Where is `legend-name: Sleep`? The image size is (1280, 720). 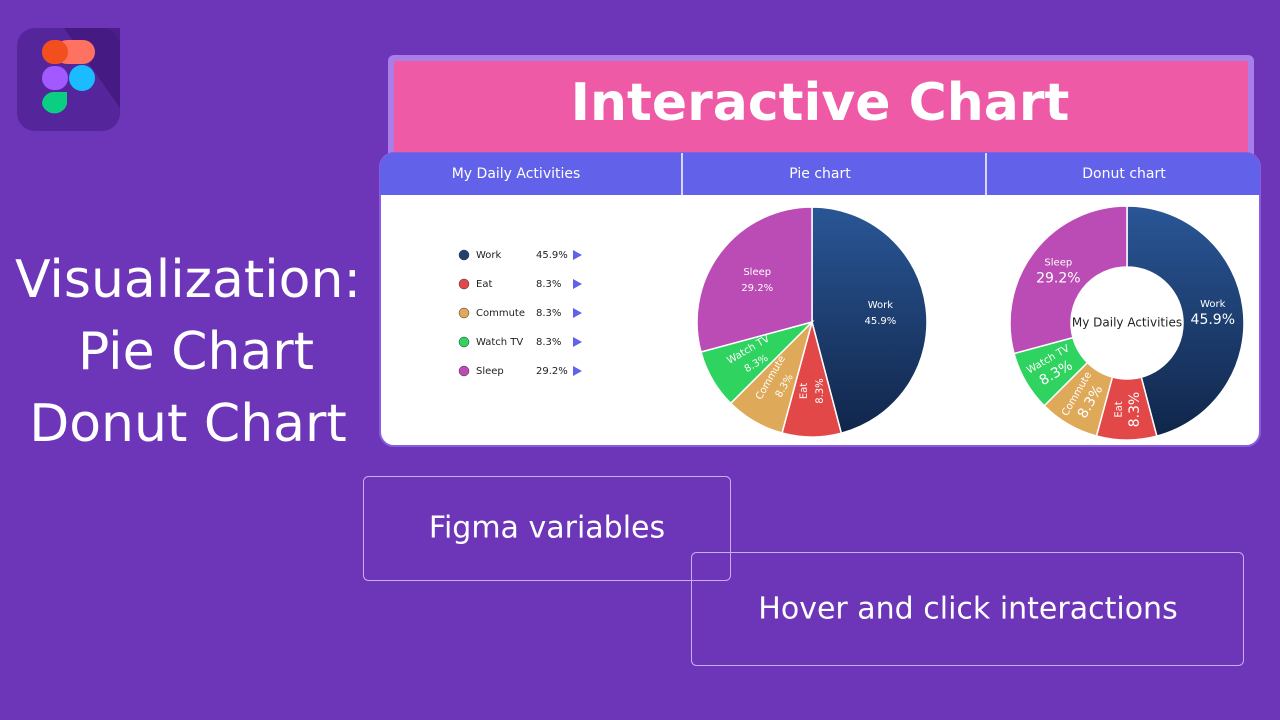 legend-name: Sleep is located at coordinates (490, 371).